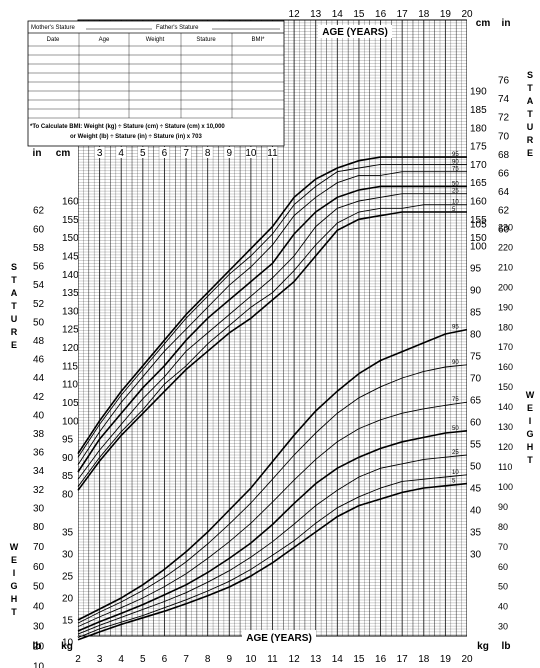 The width and height of the screenshot is (540, 668). I want to click on weight-kg-tick-right: 80, so click(476, 335).